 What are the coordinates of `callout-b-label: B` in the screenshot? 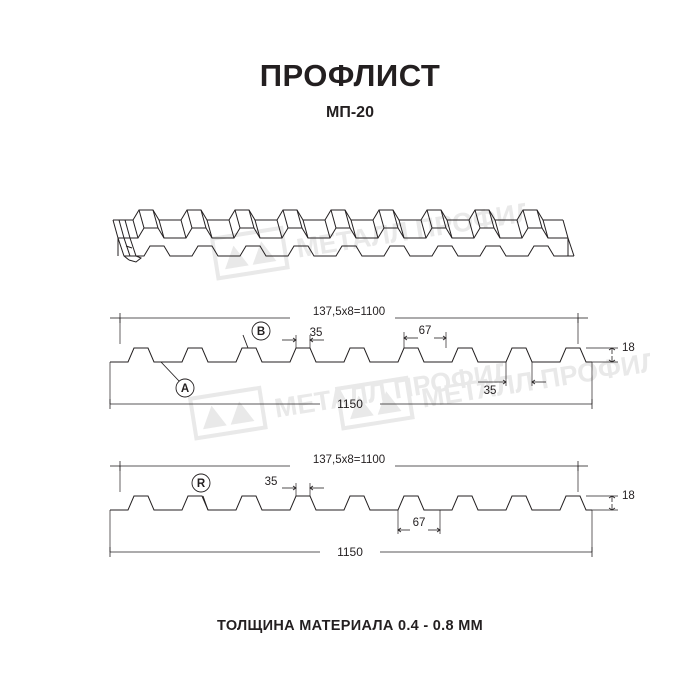 It's located at (261, 332).